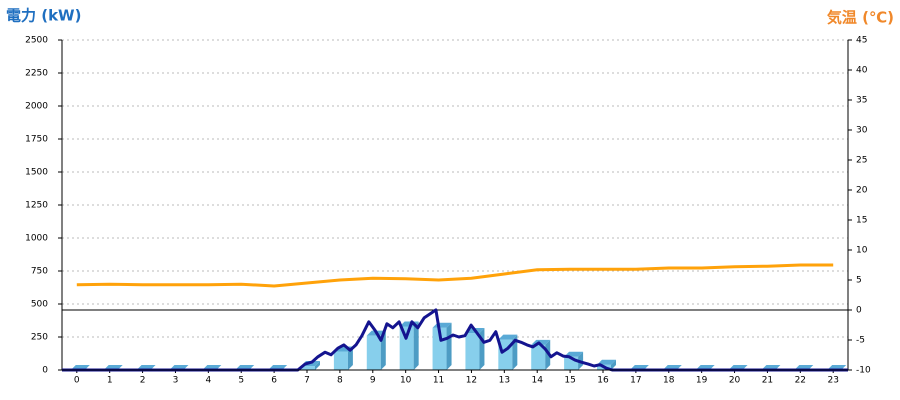 The height and width of the screenshot is (400, 900). Describe the element at coordinates (471, 381) in the screenshot. I see `x-tick-label: 12` at that location.